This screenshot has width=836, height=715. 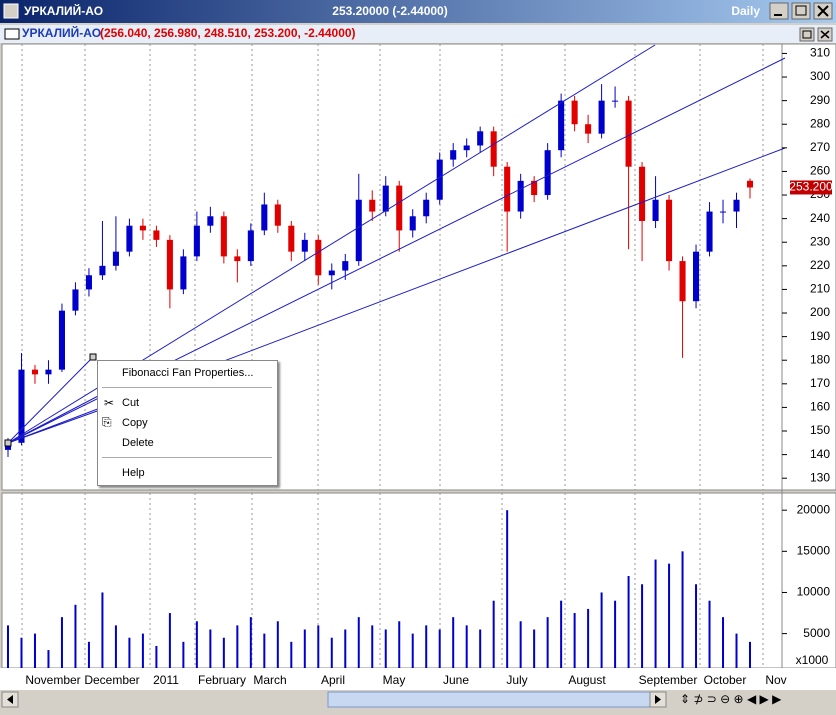 I want to click on y-tick-label: 180, so click(x=820, y=359).